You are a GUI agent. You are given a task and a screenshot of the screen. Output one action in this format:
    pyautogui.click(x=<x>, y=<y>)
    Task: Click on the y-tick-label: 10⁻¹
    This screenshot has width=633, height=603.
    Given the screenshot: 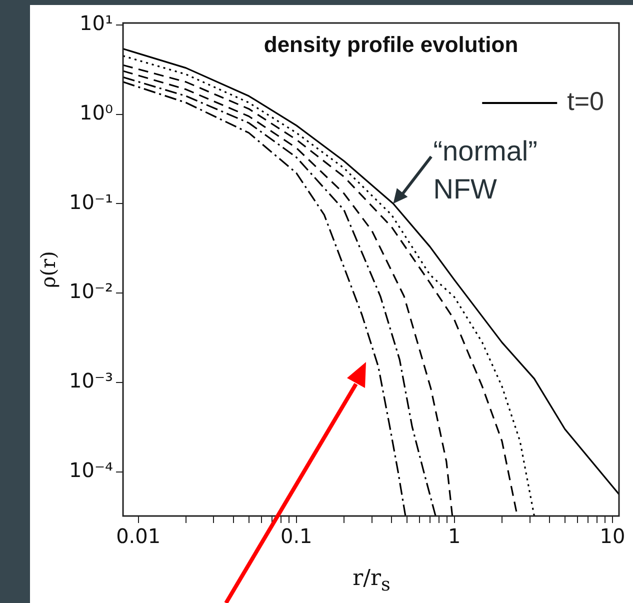 What is the action you would take?
    pyautogui.click(x=91, y=202)
    